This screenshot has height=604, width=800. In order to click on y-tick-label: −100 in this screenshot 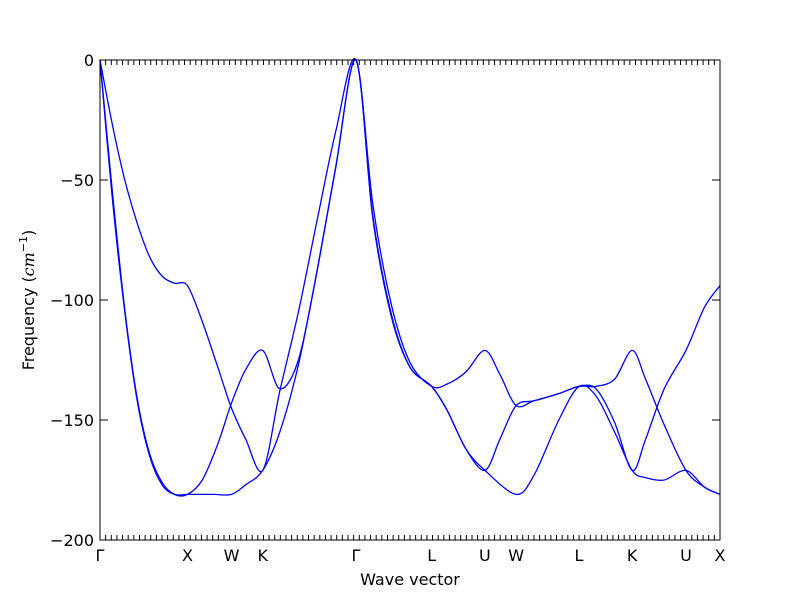, I will do `click(72, 300)`.